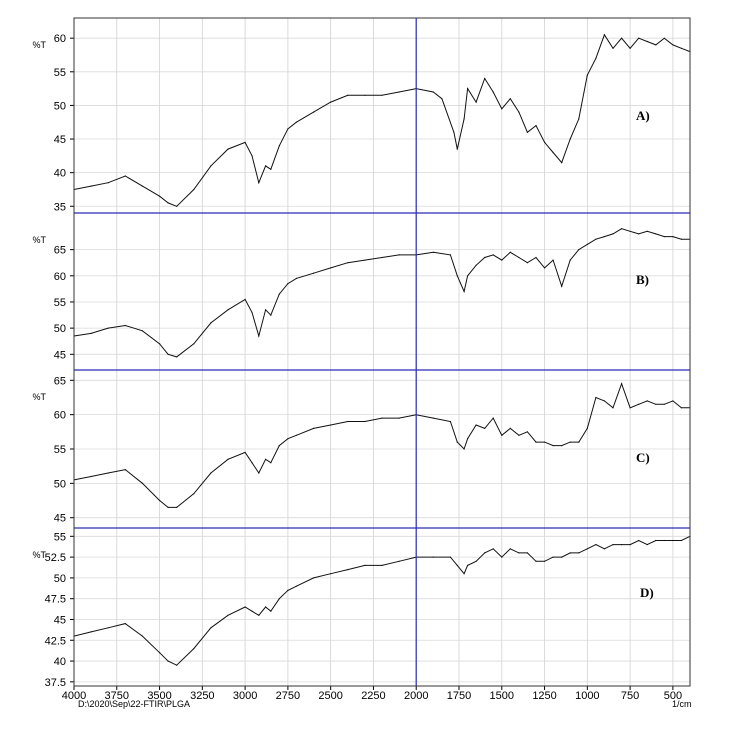  Describe the element at coordinates (647, 592) in the screenshot. I see `panel-label: D)` at that location.